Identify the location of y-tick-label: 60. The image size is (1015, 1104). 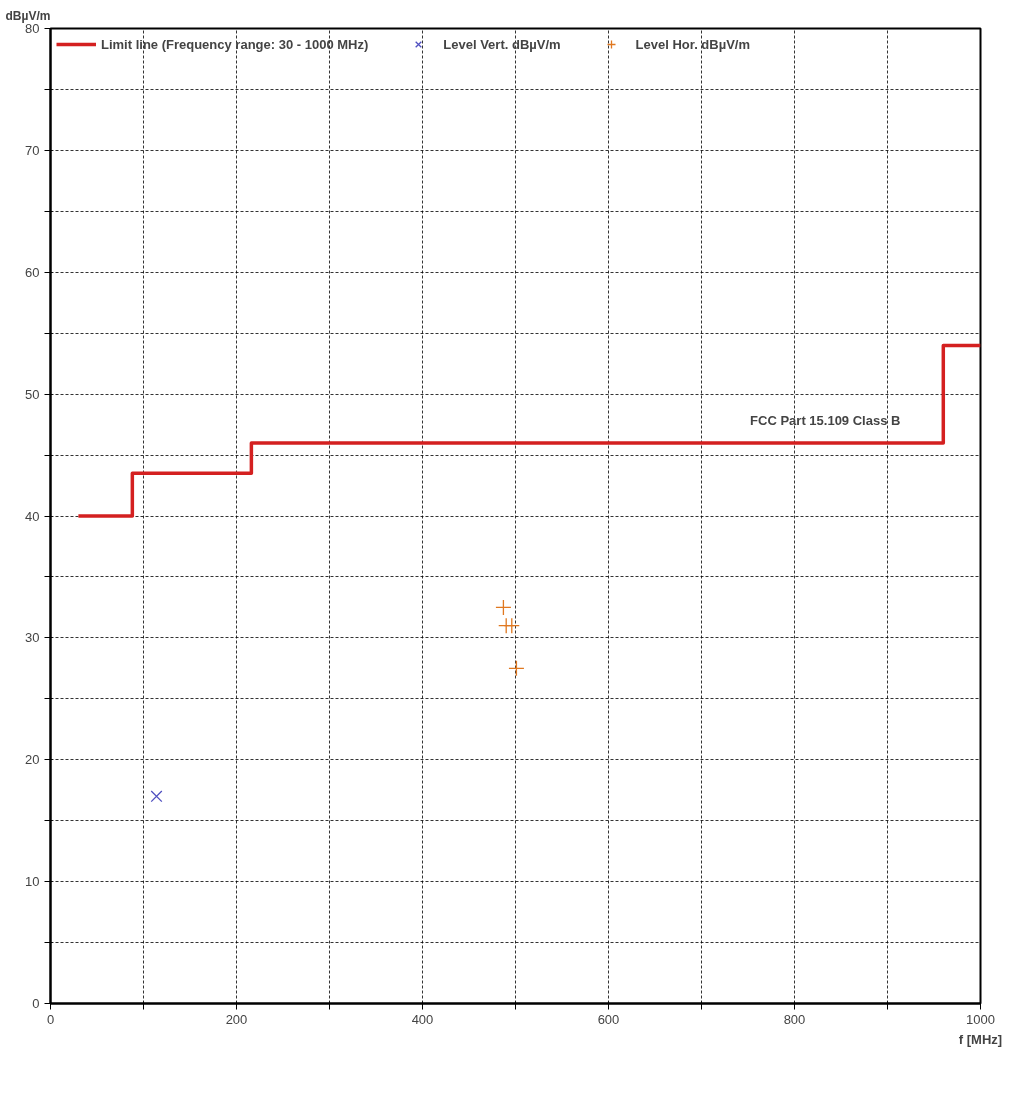
(32, 272).